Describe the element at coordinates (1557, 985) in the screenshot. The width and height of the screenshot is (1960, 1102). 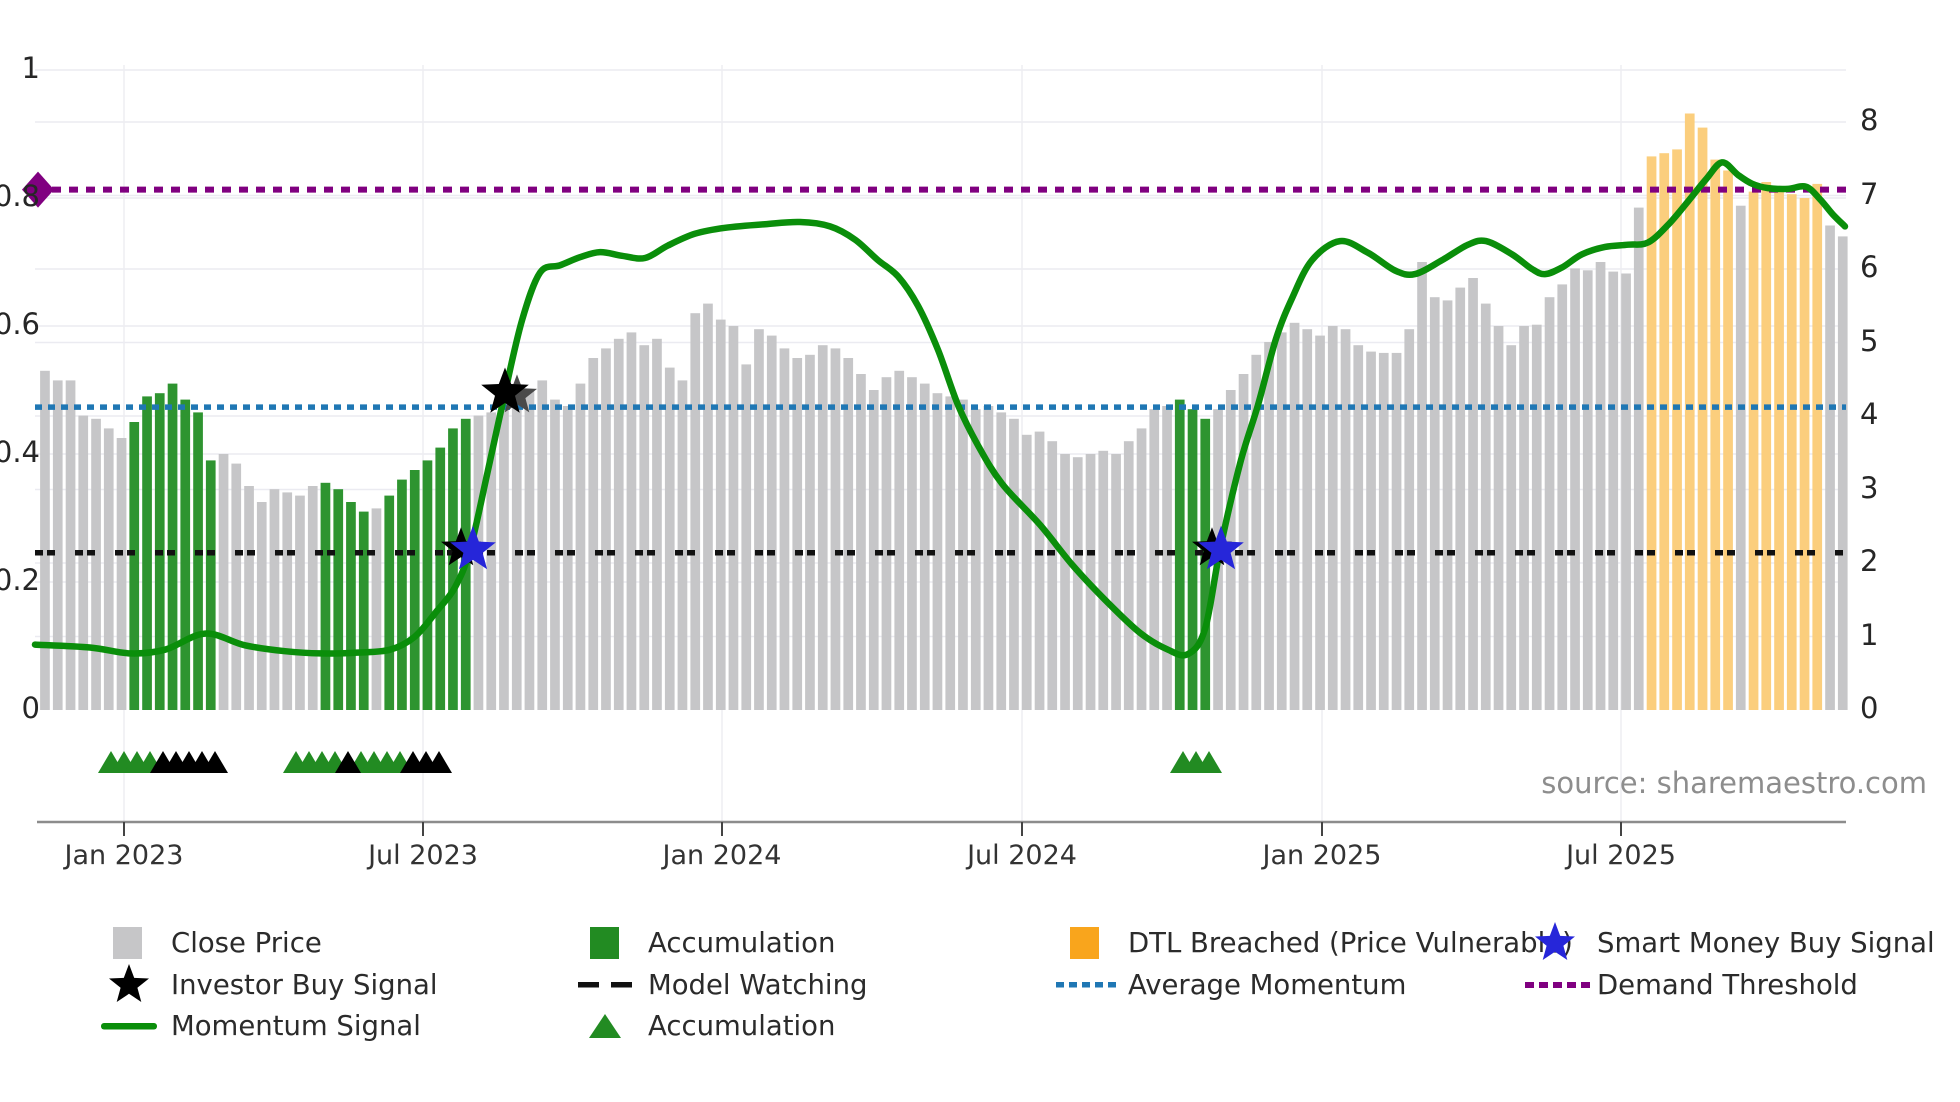
I see `purple-dotted-line-icon` at that location.